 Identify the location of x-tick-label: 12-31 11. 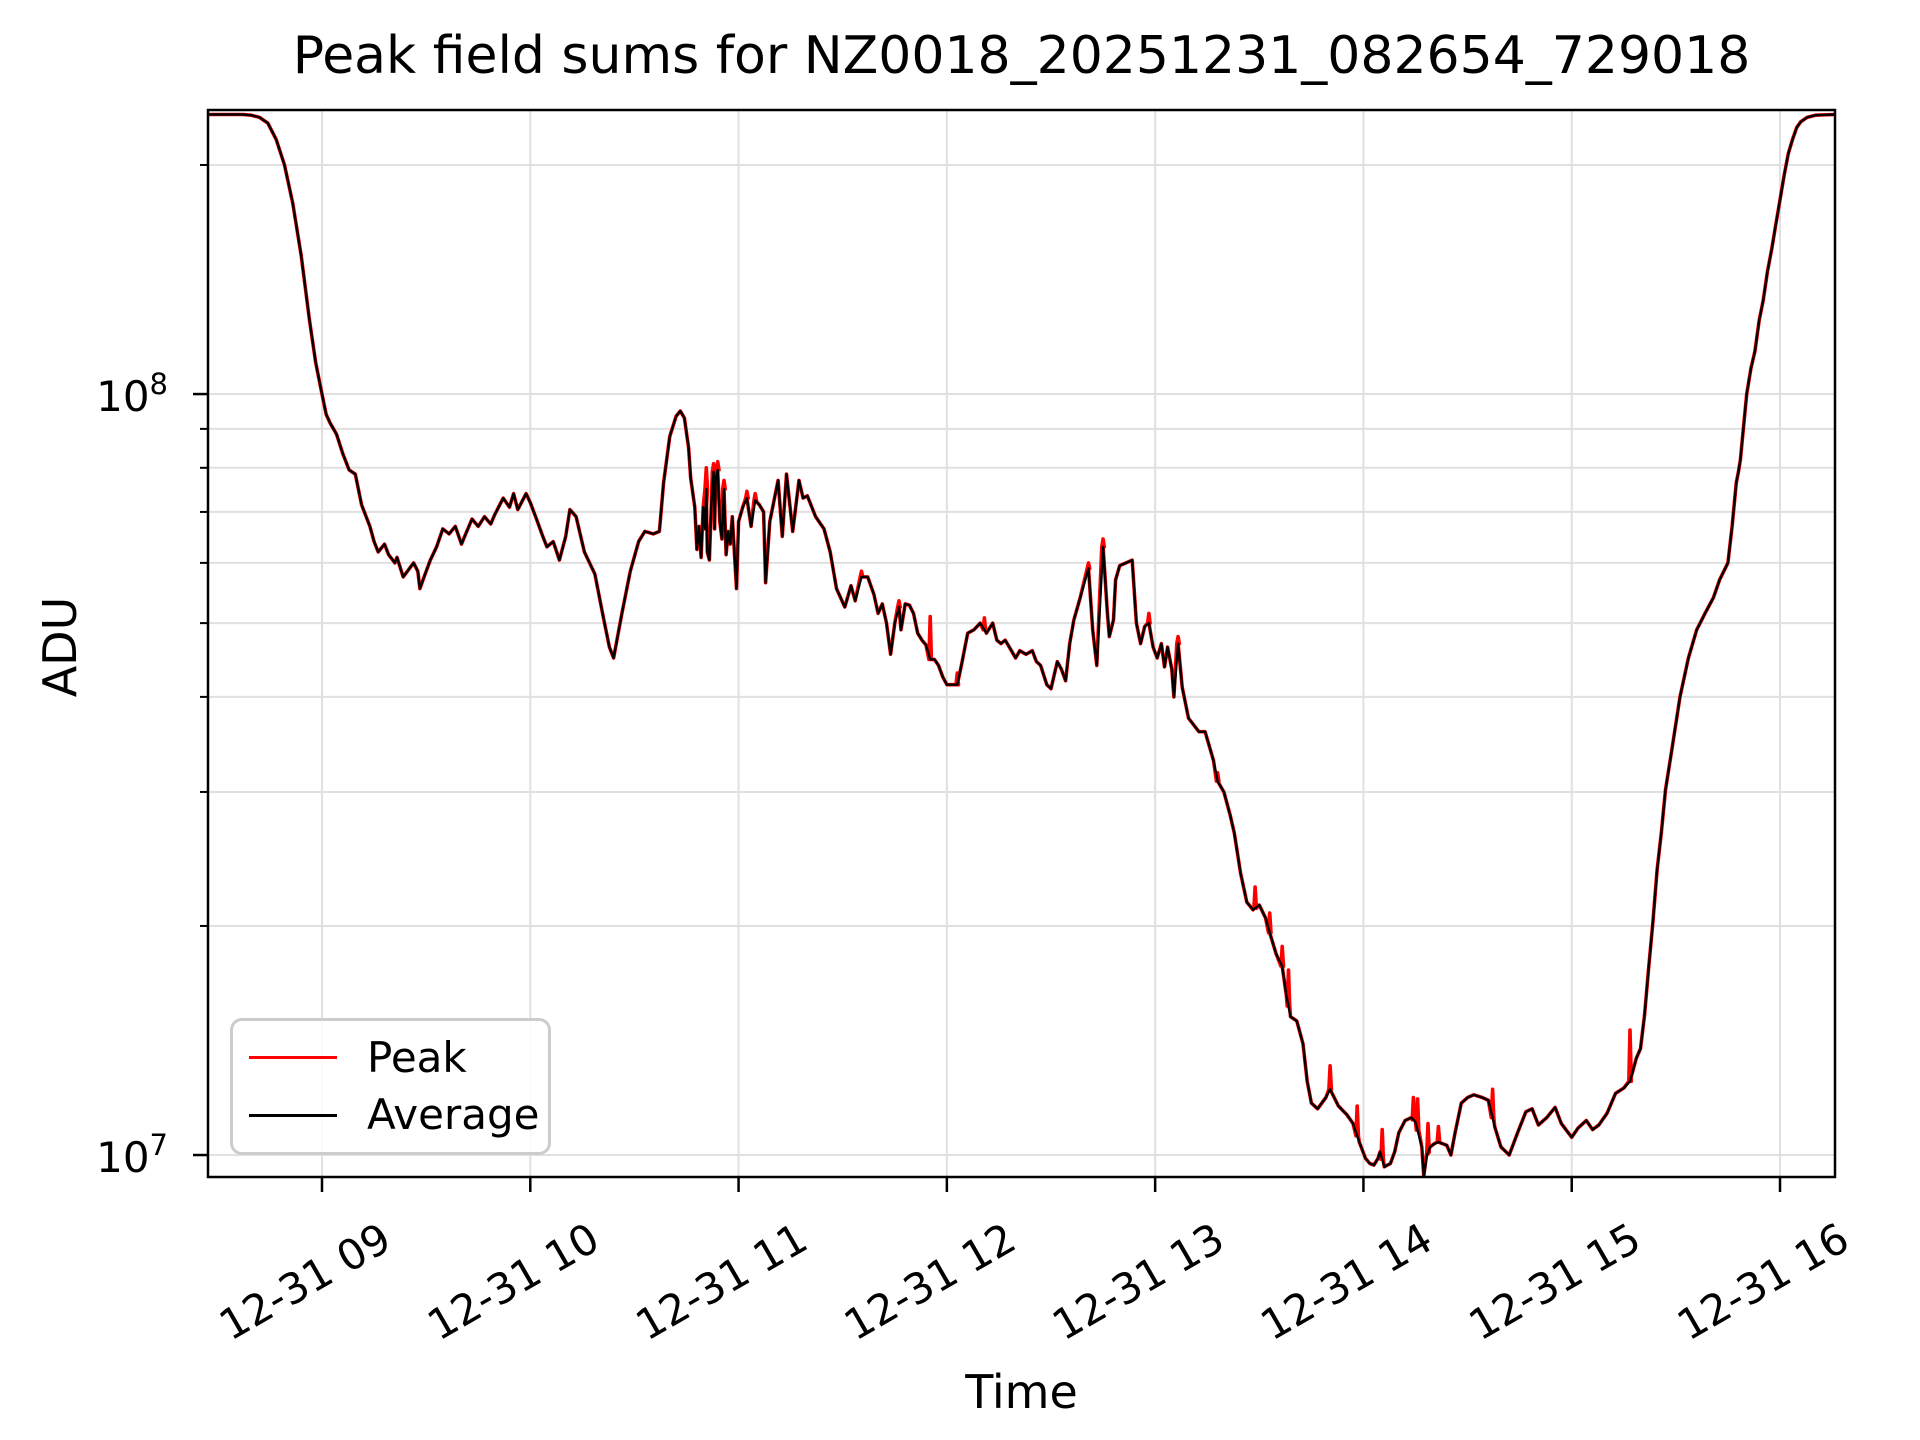
(722, 1281).